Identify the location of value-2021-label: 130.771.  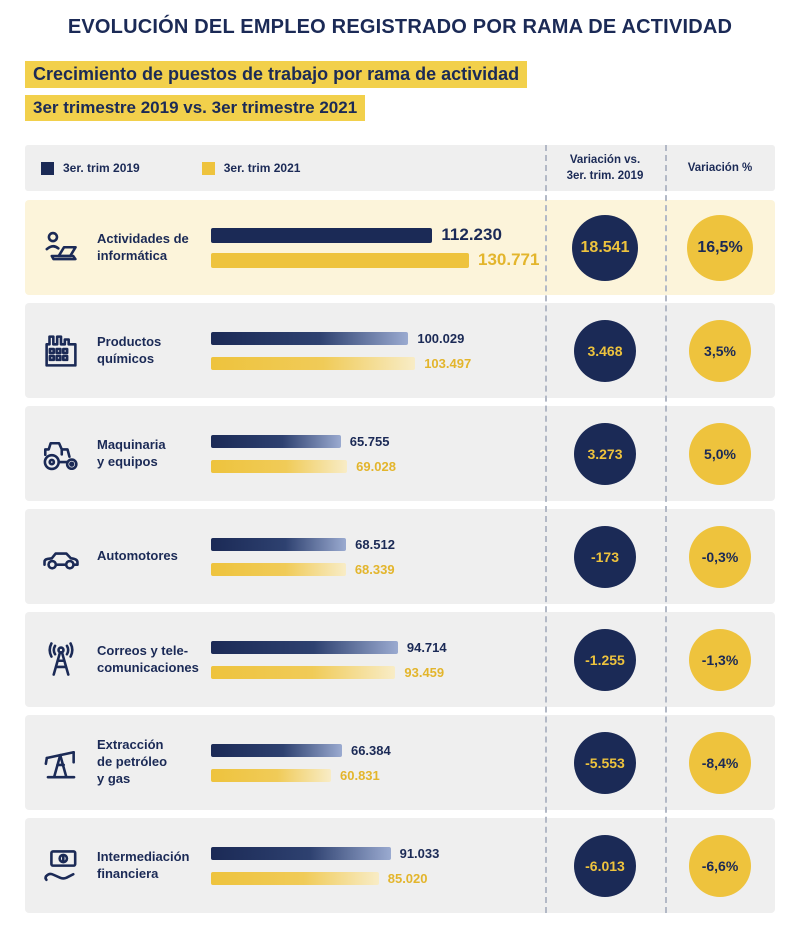
(509, 259).